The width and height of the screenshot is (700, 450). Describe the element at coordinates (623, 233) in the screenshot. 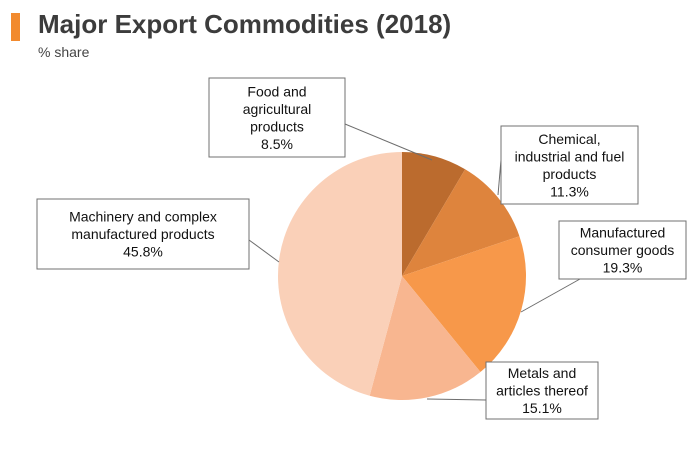

I see `slice-name-label: Manufactured` at that location.